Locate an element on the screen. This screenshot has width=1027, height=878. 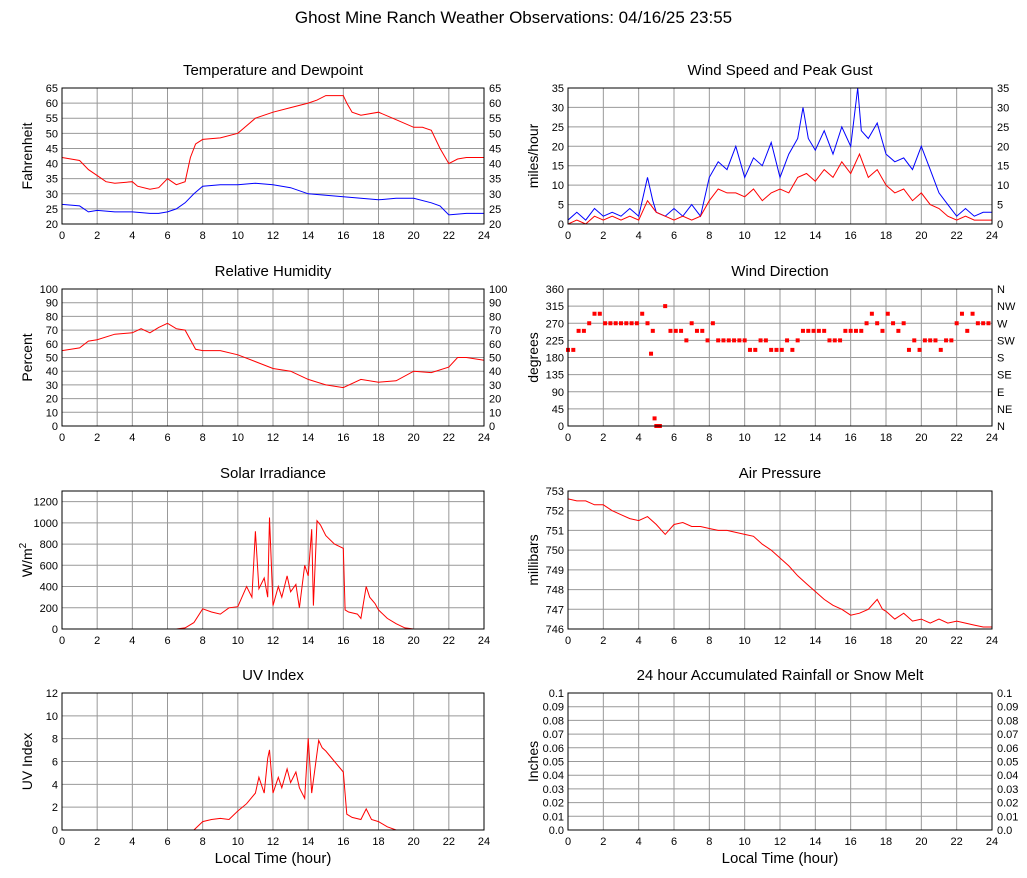
y-tick-label: 0.06 is located at coordinates (553, 749).